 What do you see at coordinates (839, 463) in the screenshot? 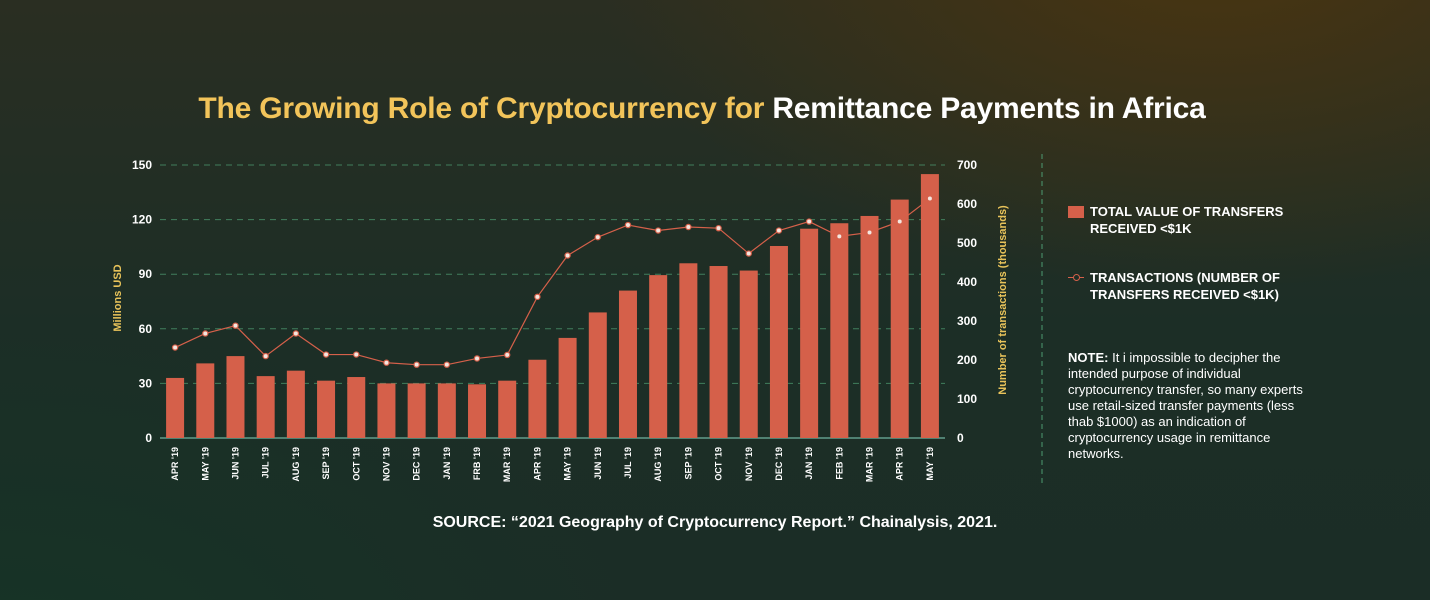
I see `x-tick-label: FEB '19` at bounding box center [839, 463].